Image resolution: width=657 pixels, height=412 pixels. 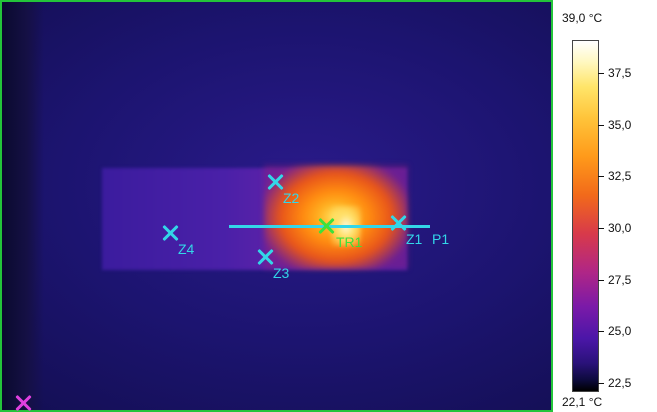 I want to click on z4-label: Z4, so click(x=186, y=249).